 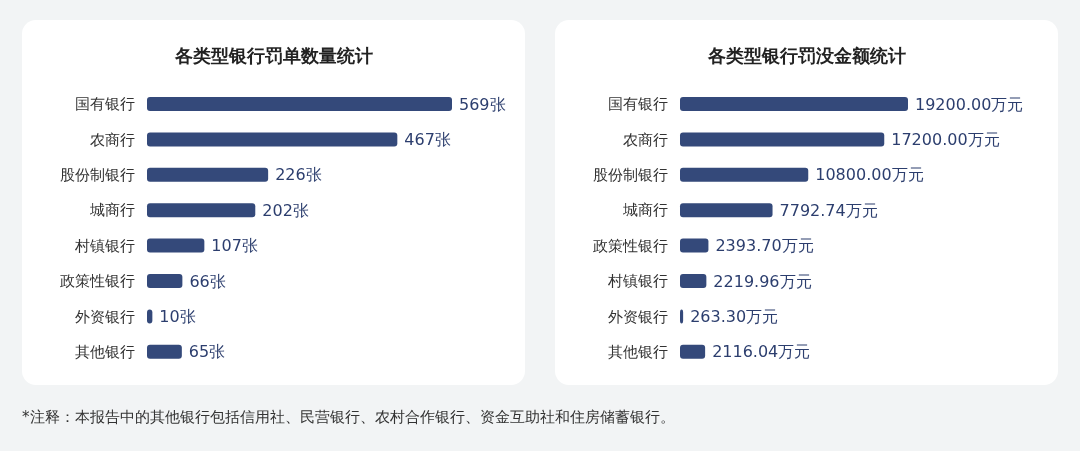 I want to click on data-label: 65张, so click(x=207, y=352).